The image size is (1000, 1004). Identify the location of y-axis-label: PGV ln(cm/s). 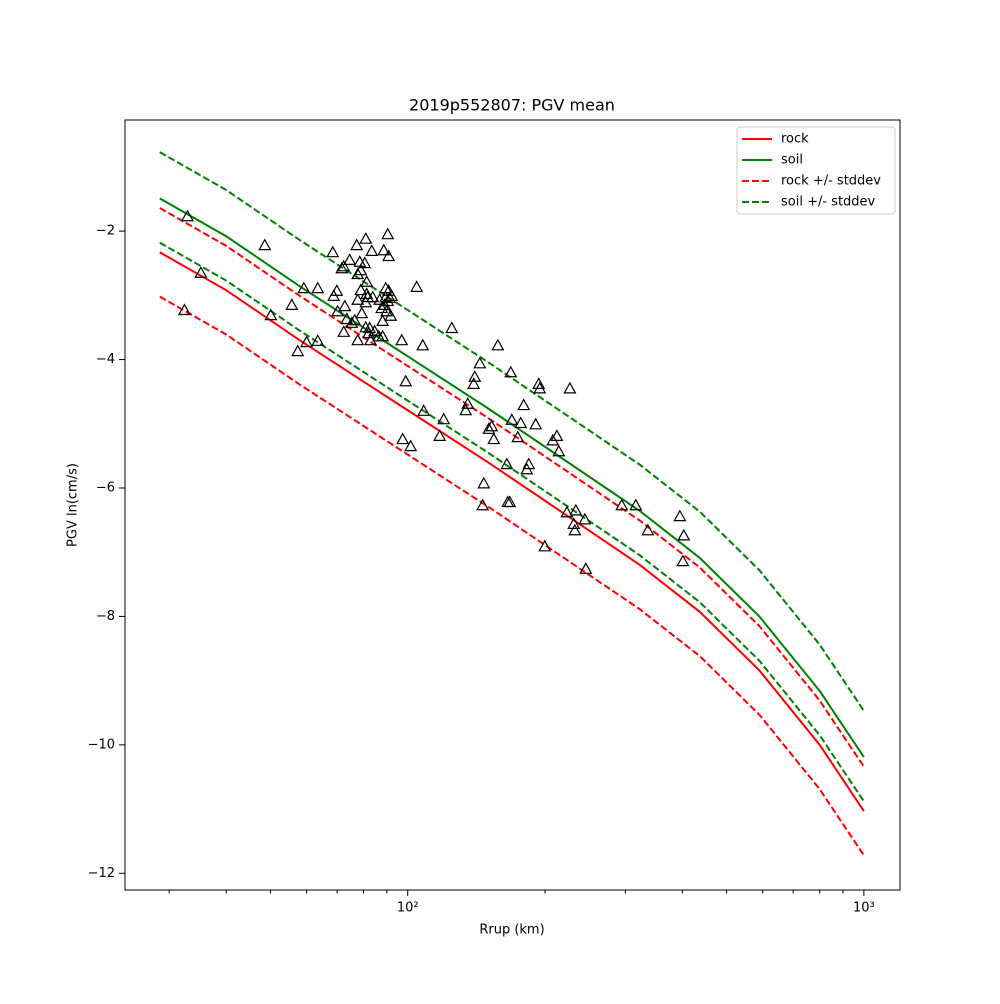
(73, 505).